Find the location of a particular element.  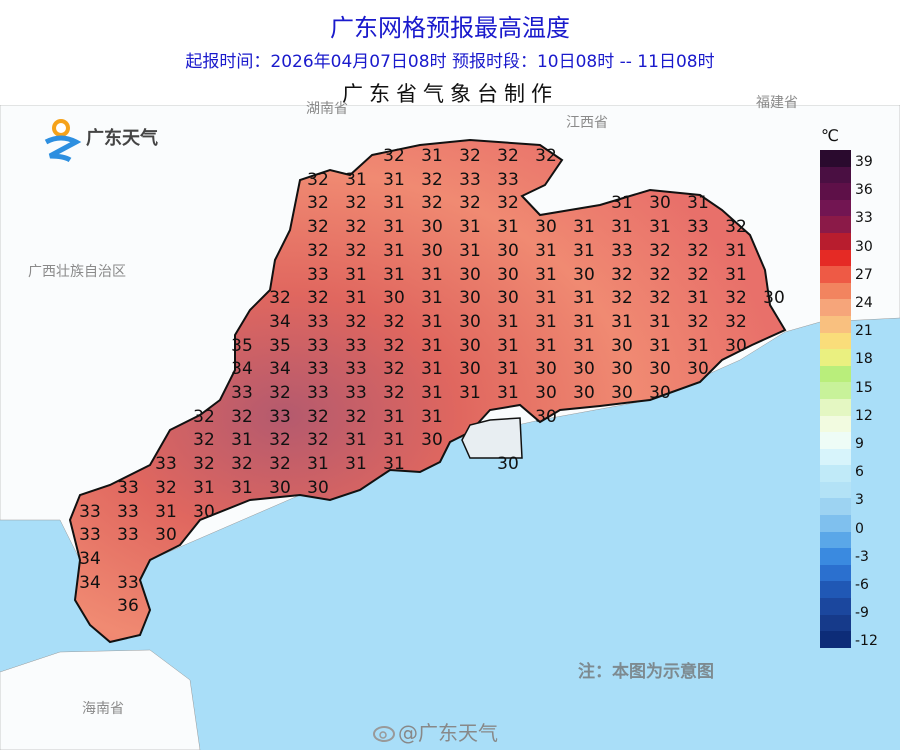

header-background is located at coordinates (450, 52).